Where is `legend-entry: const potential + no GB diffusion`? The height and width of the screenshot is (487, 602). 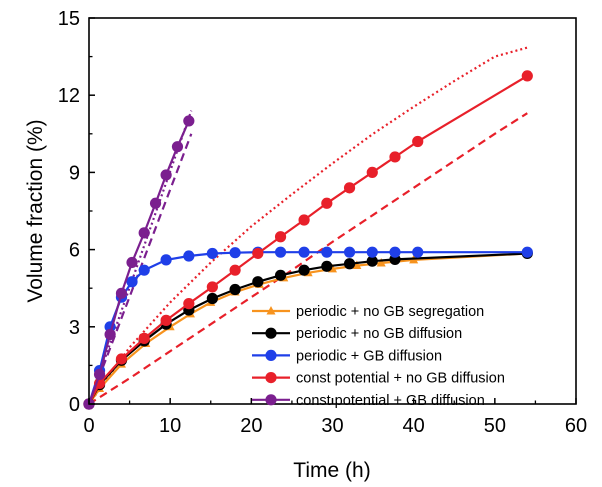
legend-entry: const potential + no GB diffusion is located at coordinates (378, 379).